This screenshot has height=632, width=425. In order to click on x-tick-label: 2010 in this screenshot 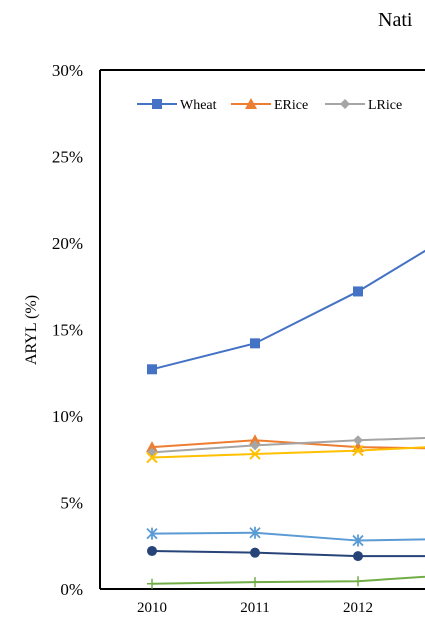, I will do `click(152, 608)`.